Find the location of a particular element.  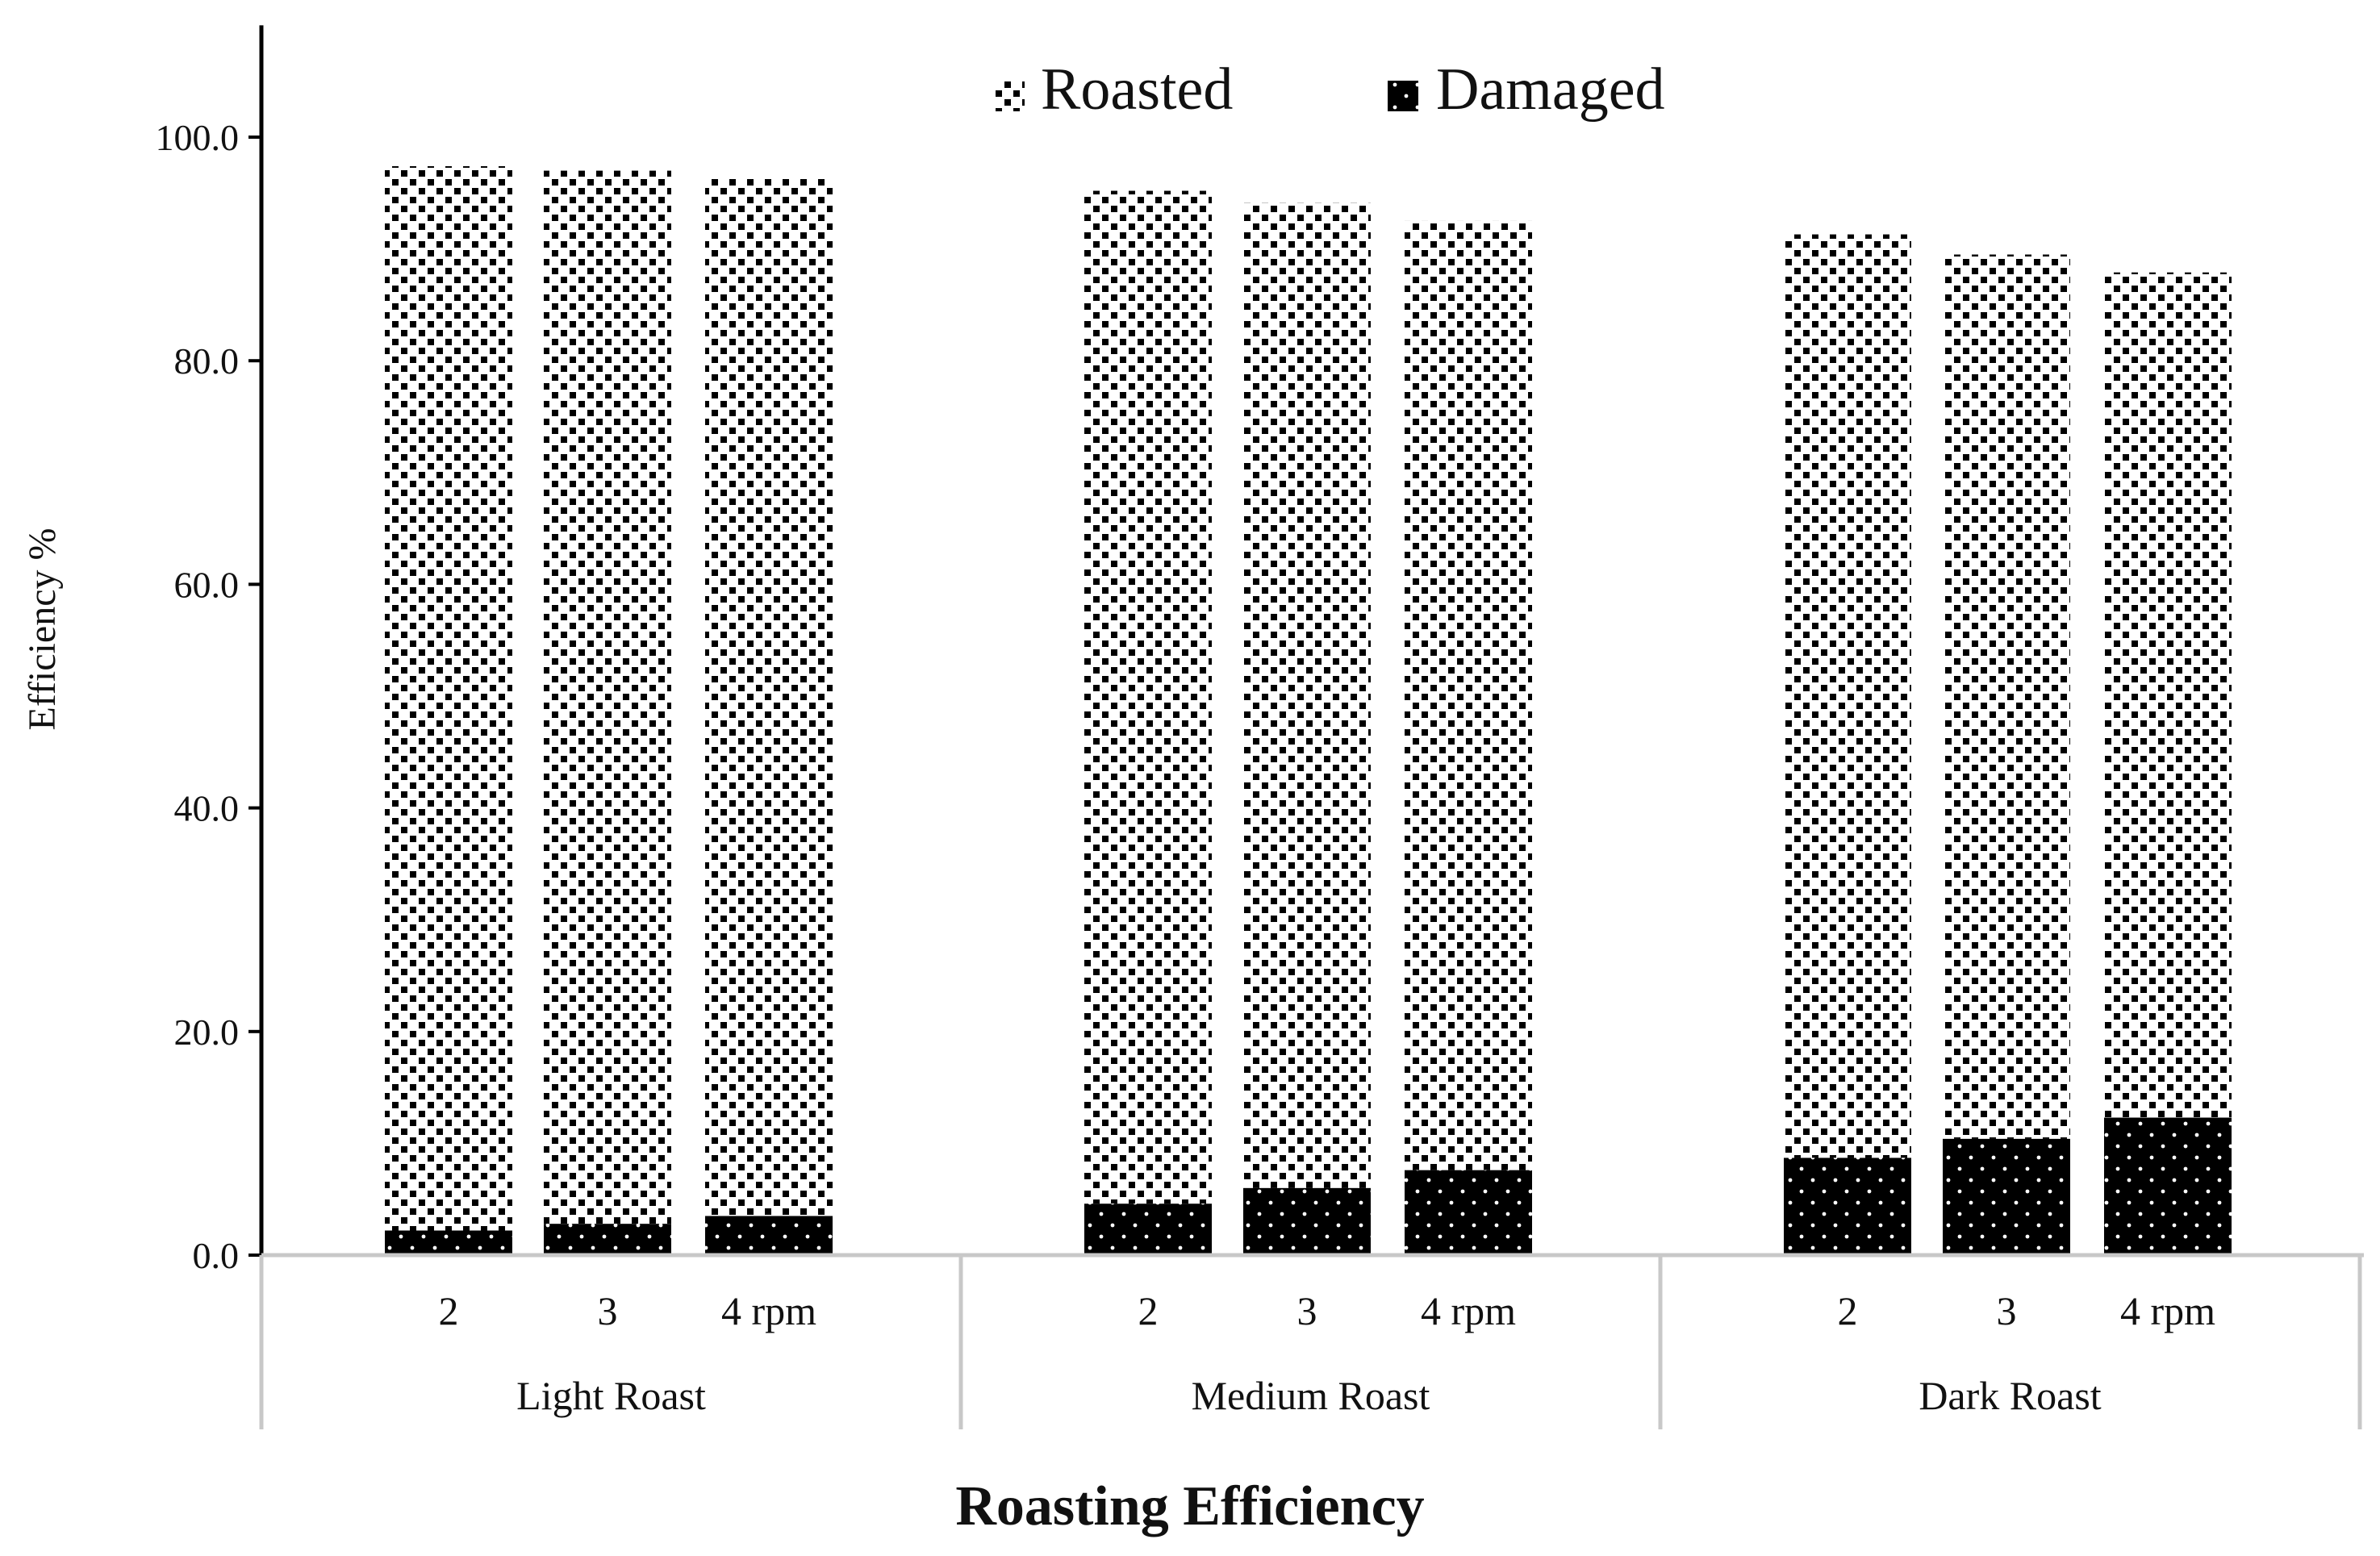

x-group-label: Dark Roast is located at coordinates (2010, 1395).